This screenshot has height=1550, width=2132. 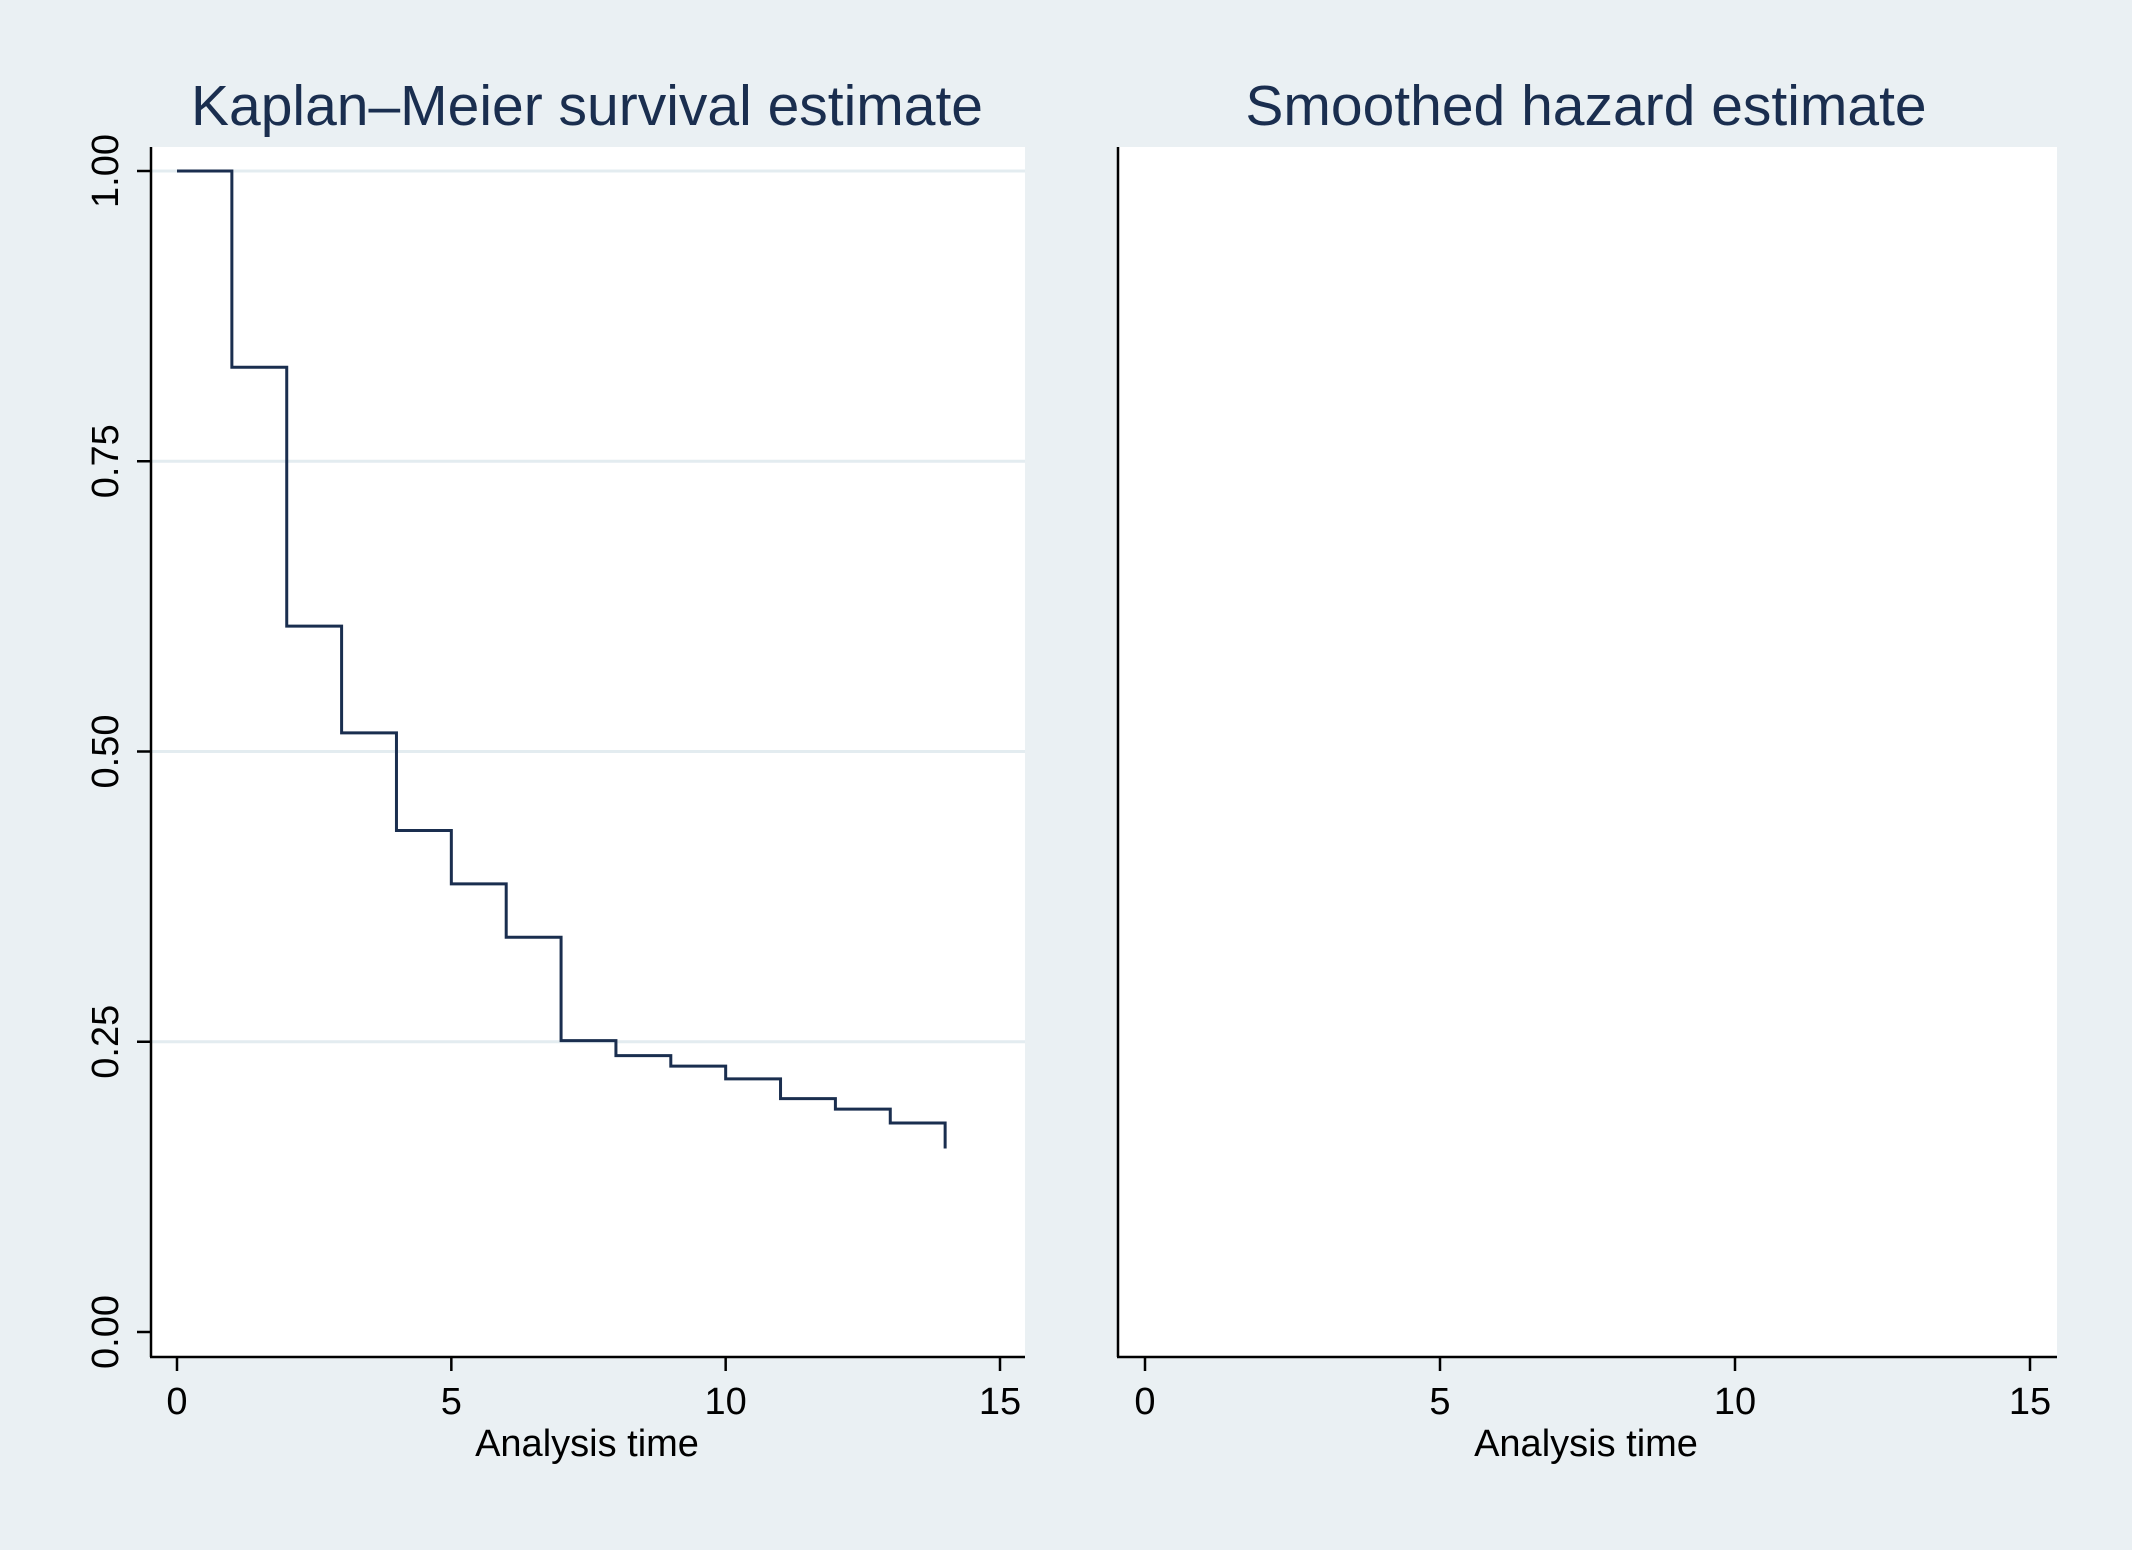 What do you see at coordinates (1144, 1402) in the screenshot?
I see `hazard-x-tick-label: 0` at bounding box center [1144, 1402].